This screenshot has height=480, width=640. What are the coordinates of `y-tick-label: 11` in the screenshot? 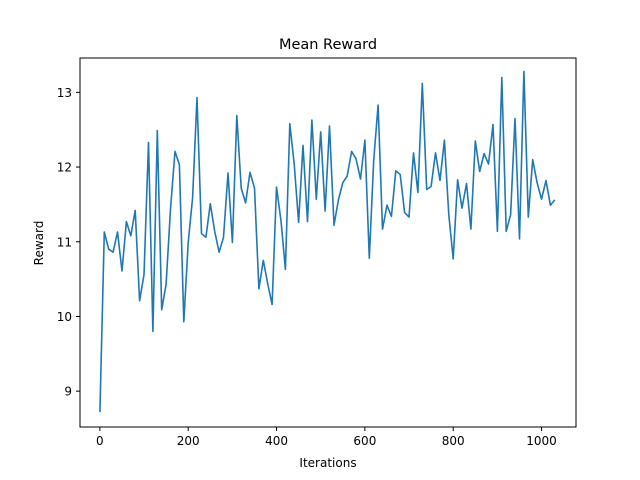 It's located at (64, 242).